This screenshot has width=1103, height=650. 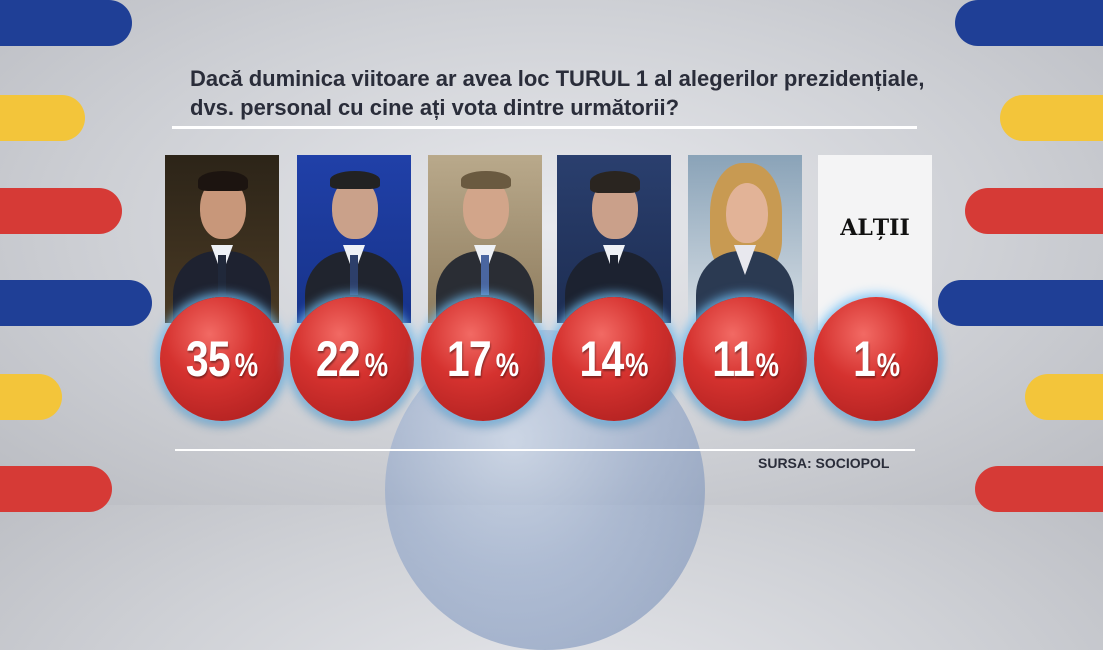 I want to click on value-label-3: 17, so click(x=469, y=359).